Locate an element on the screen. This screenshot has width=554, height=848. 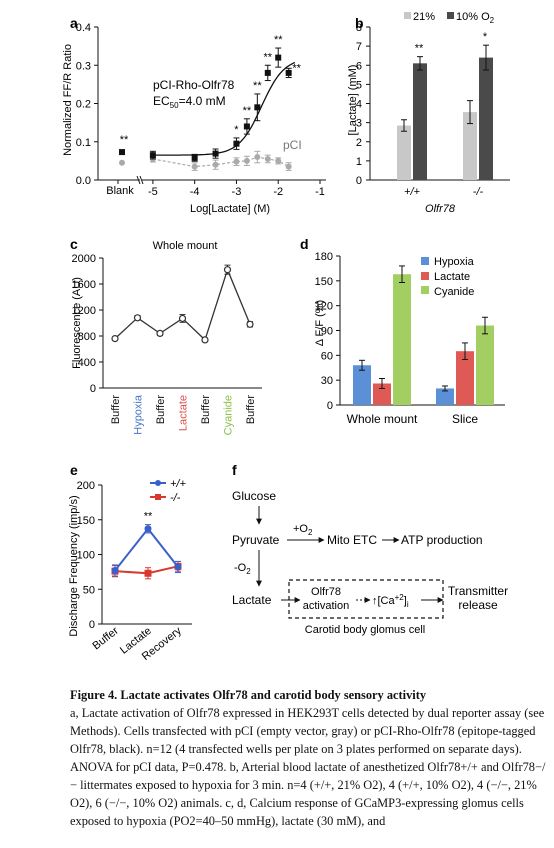
panel-letter-b: b is located at coordinates (359, 23).